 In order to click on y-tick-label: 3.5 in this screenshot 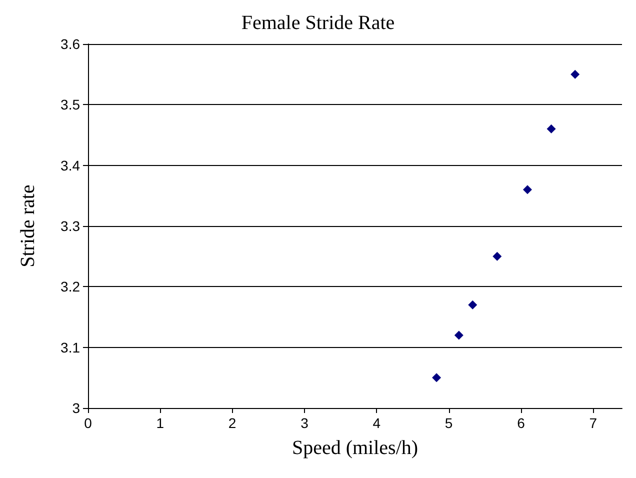, I will do `click(70, 104)`.